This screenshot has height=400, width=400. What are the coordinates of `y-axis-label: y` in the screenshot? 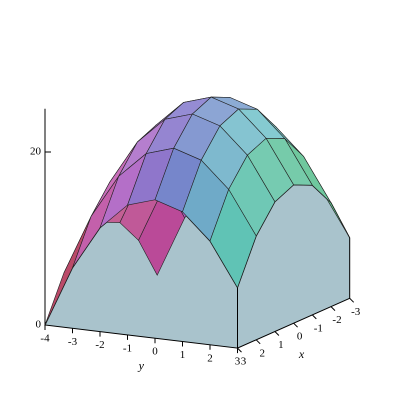 It's located at (141, 365).